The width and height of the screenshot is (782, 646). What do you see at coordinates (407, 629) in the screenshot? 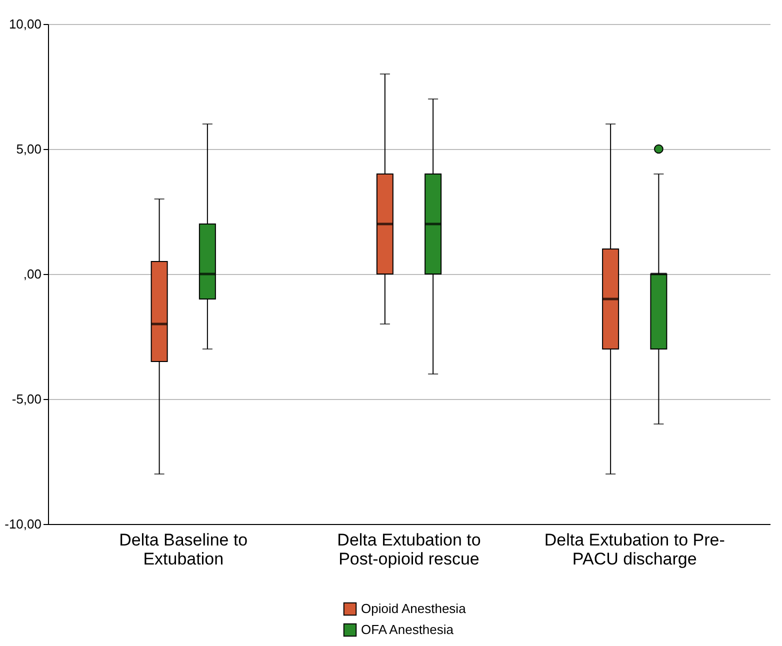
I see `legend-label: OFA Anesthesia` at bounding box center [407, 629].